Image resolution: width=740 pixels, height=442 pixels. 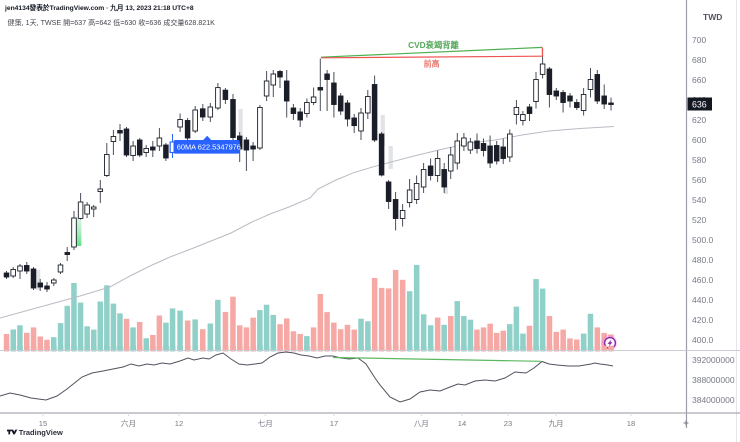 What do you see at coordinates (703, 320) in the screenshot?
I see `svg-text: 420.0` at bounding box center [703, 320].